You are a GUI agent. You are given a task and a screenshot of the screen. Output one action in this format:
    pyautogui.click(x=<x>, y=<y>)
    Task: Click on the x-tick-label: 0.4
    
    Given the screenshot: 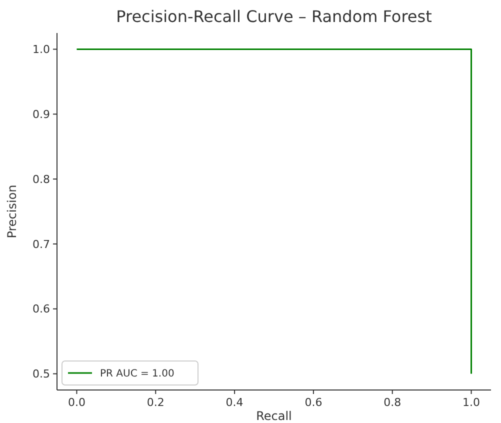 What is the action you would take?
    pyautogui.click(x=235, y=402)
    